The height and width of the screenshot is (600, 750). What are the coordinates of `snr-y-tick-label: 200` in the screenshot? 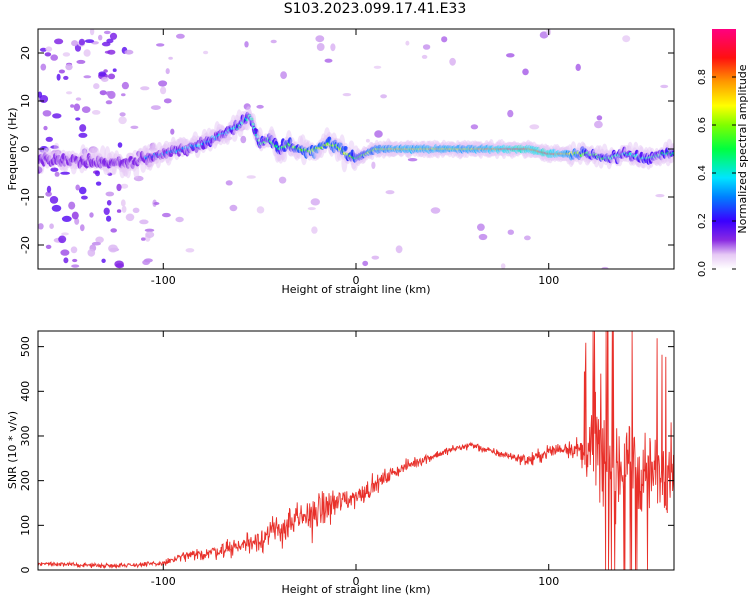 It's located at (25, 480).